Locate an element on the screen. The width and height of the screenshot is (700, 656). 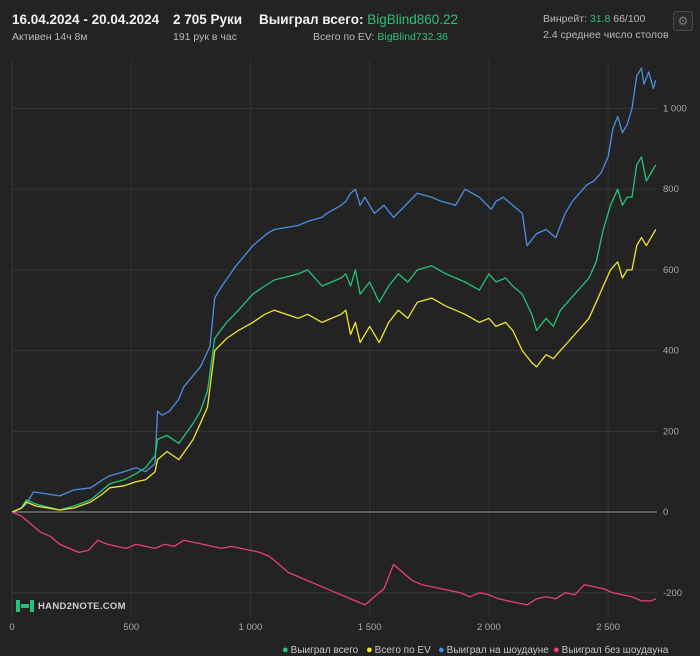
ev-total: Всего по EV: BigBlind732.36 is located at coordinates (380, 37).